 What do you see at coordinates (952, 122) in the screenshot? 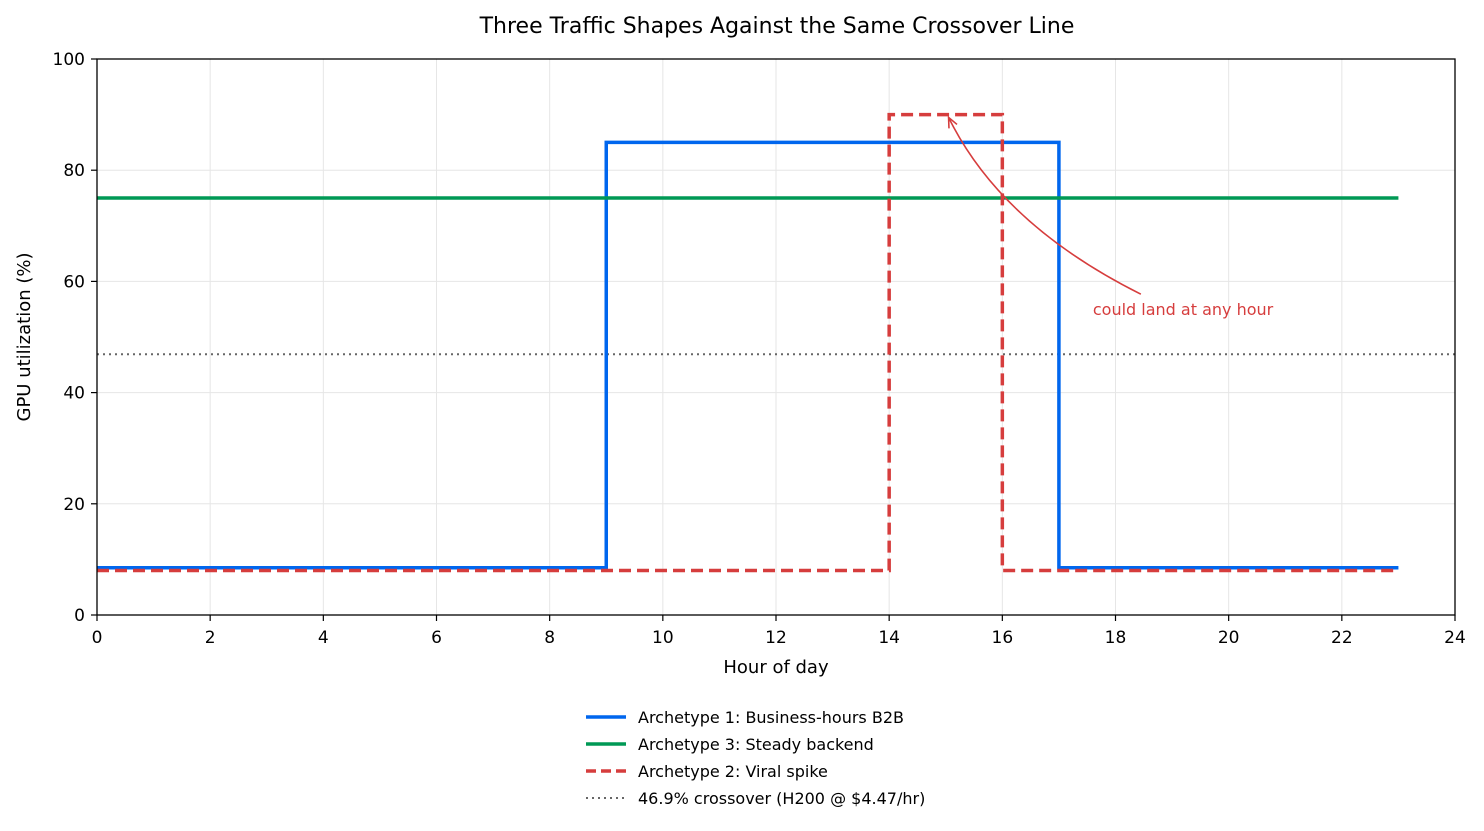
I see `annotation-arrowhead` at bounding box center [952, 122].